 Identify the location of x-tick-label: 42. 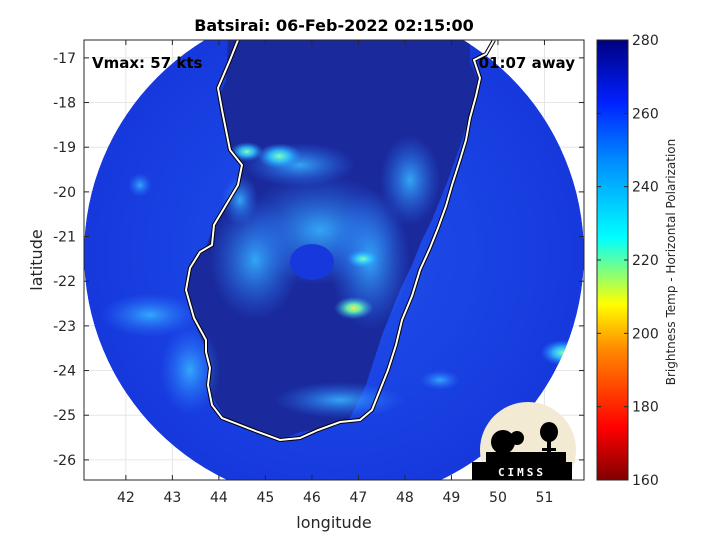
(126, 498).